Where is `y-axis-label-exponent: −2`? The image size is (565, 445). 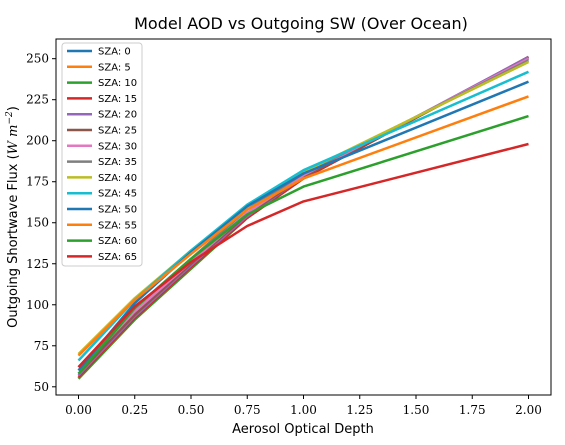 y-axis-label-exponent: −2 is located at coordinates (10, 118).